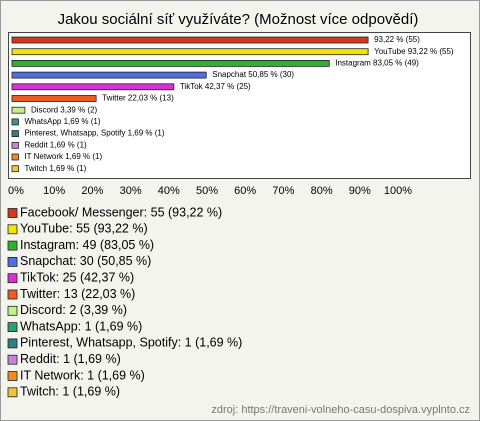 The height and width of the screenshot is (421, 480). What do you see at coordinates (207, 191) in the screenshot?
I see `x-tick-label: 50%` at bounding box center [207, 191].